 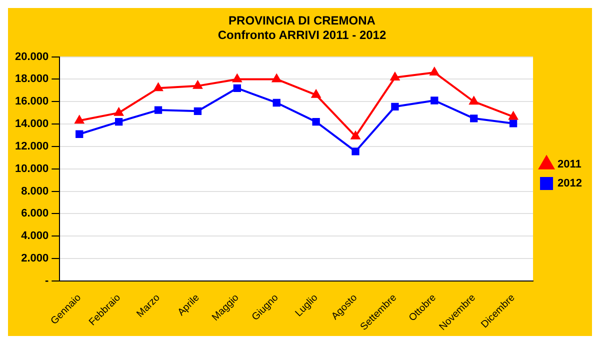 I want to click on y-tick-label: 4.000, so click(x=35, y=236).